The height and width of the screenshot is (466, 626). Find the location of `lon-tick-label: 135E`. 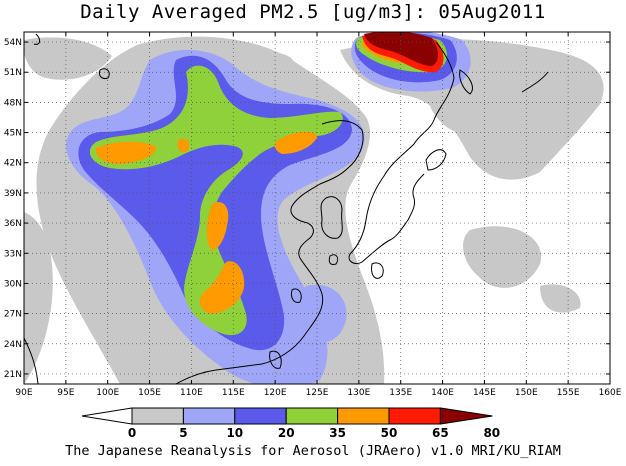

lon-tick-label: 135E is located at coordinates (400, 393).